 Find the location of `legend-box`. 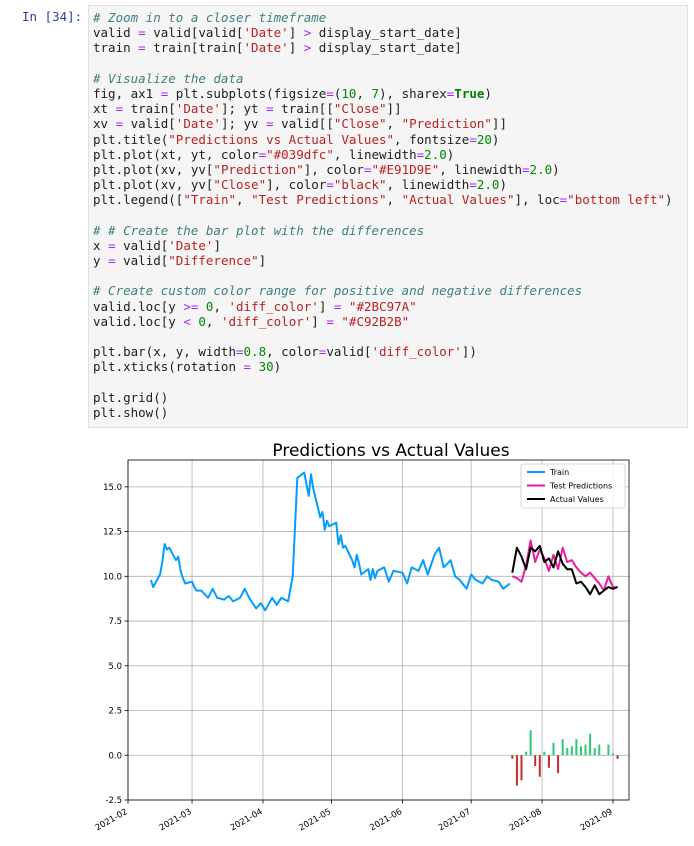

legend-box is located at coordinates (573, 486).